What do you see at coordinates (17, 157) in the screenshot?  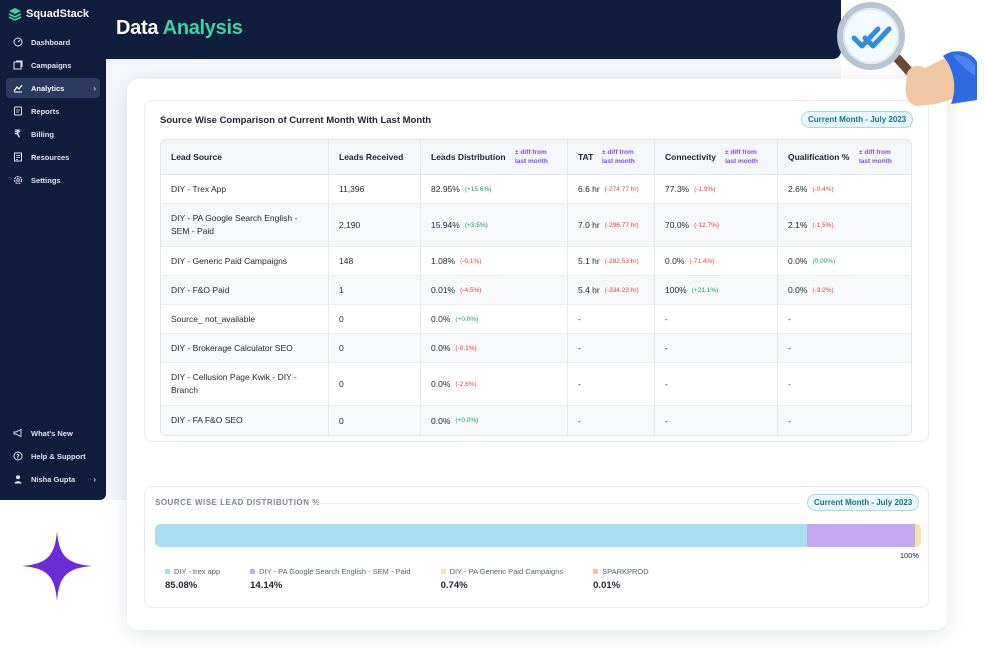 I see `resources-icon` at bounding box center [17, 157].